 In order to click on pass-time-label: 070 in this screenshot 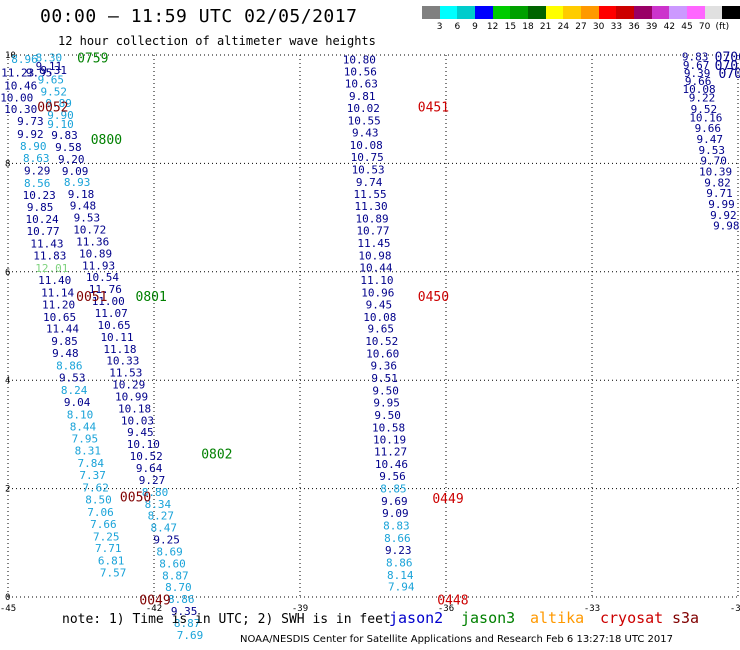, I will do `click(729, 74)`.